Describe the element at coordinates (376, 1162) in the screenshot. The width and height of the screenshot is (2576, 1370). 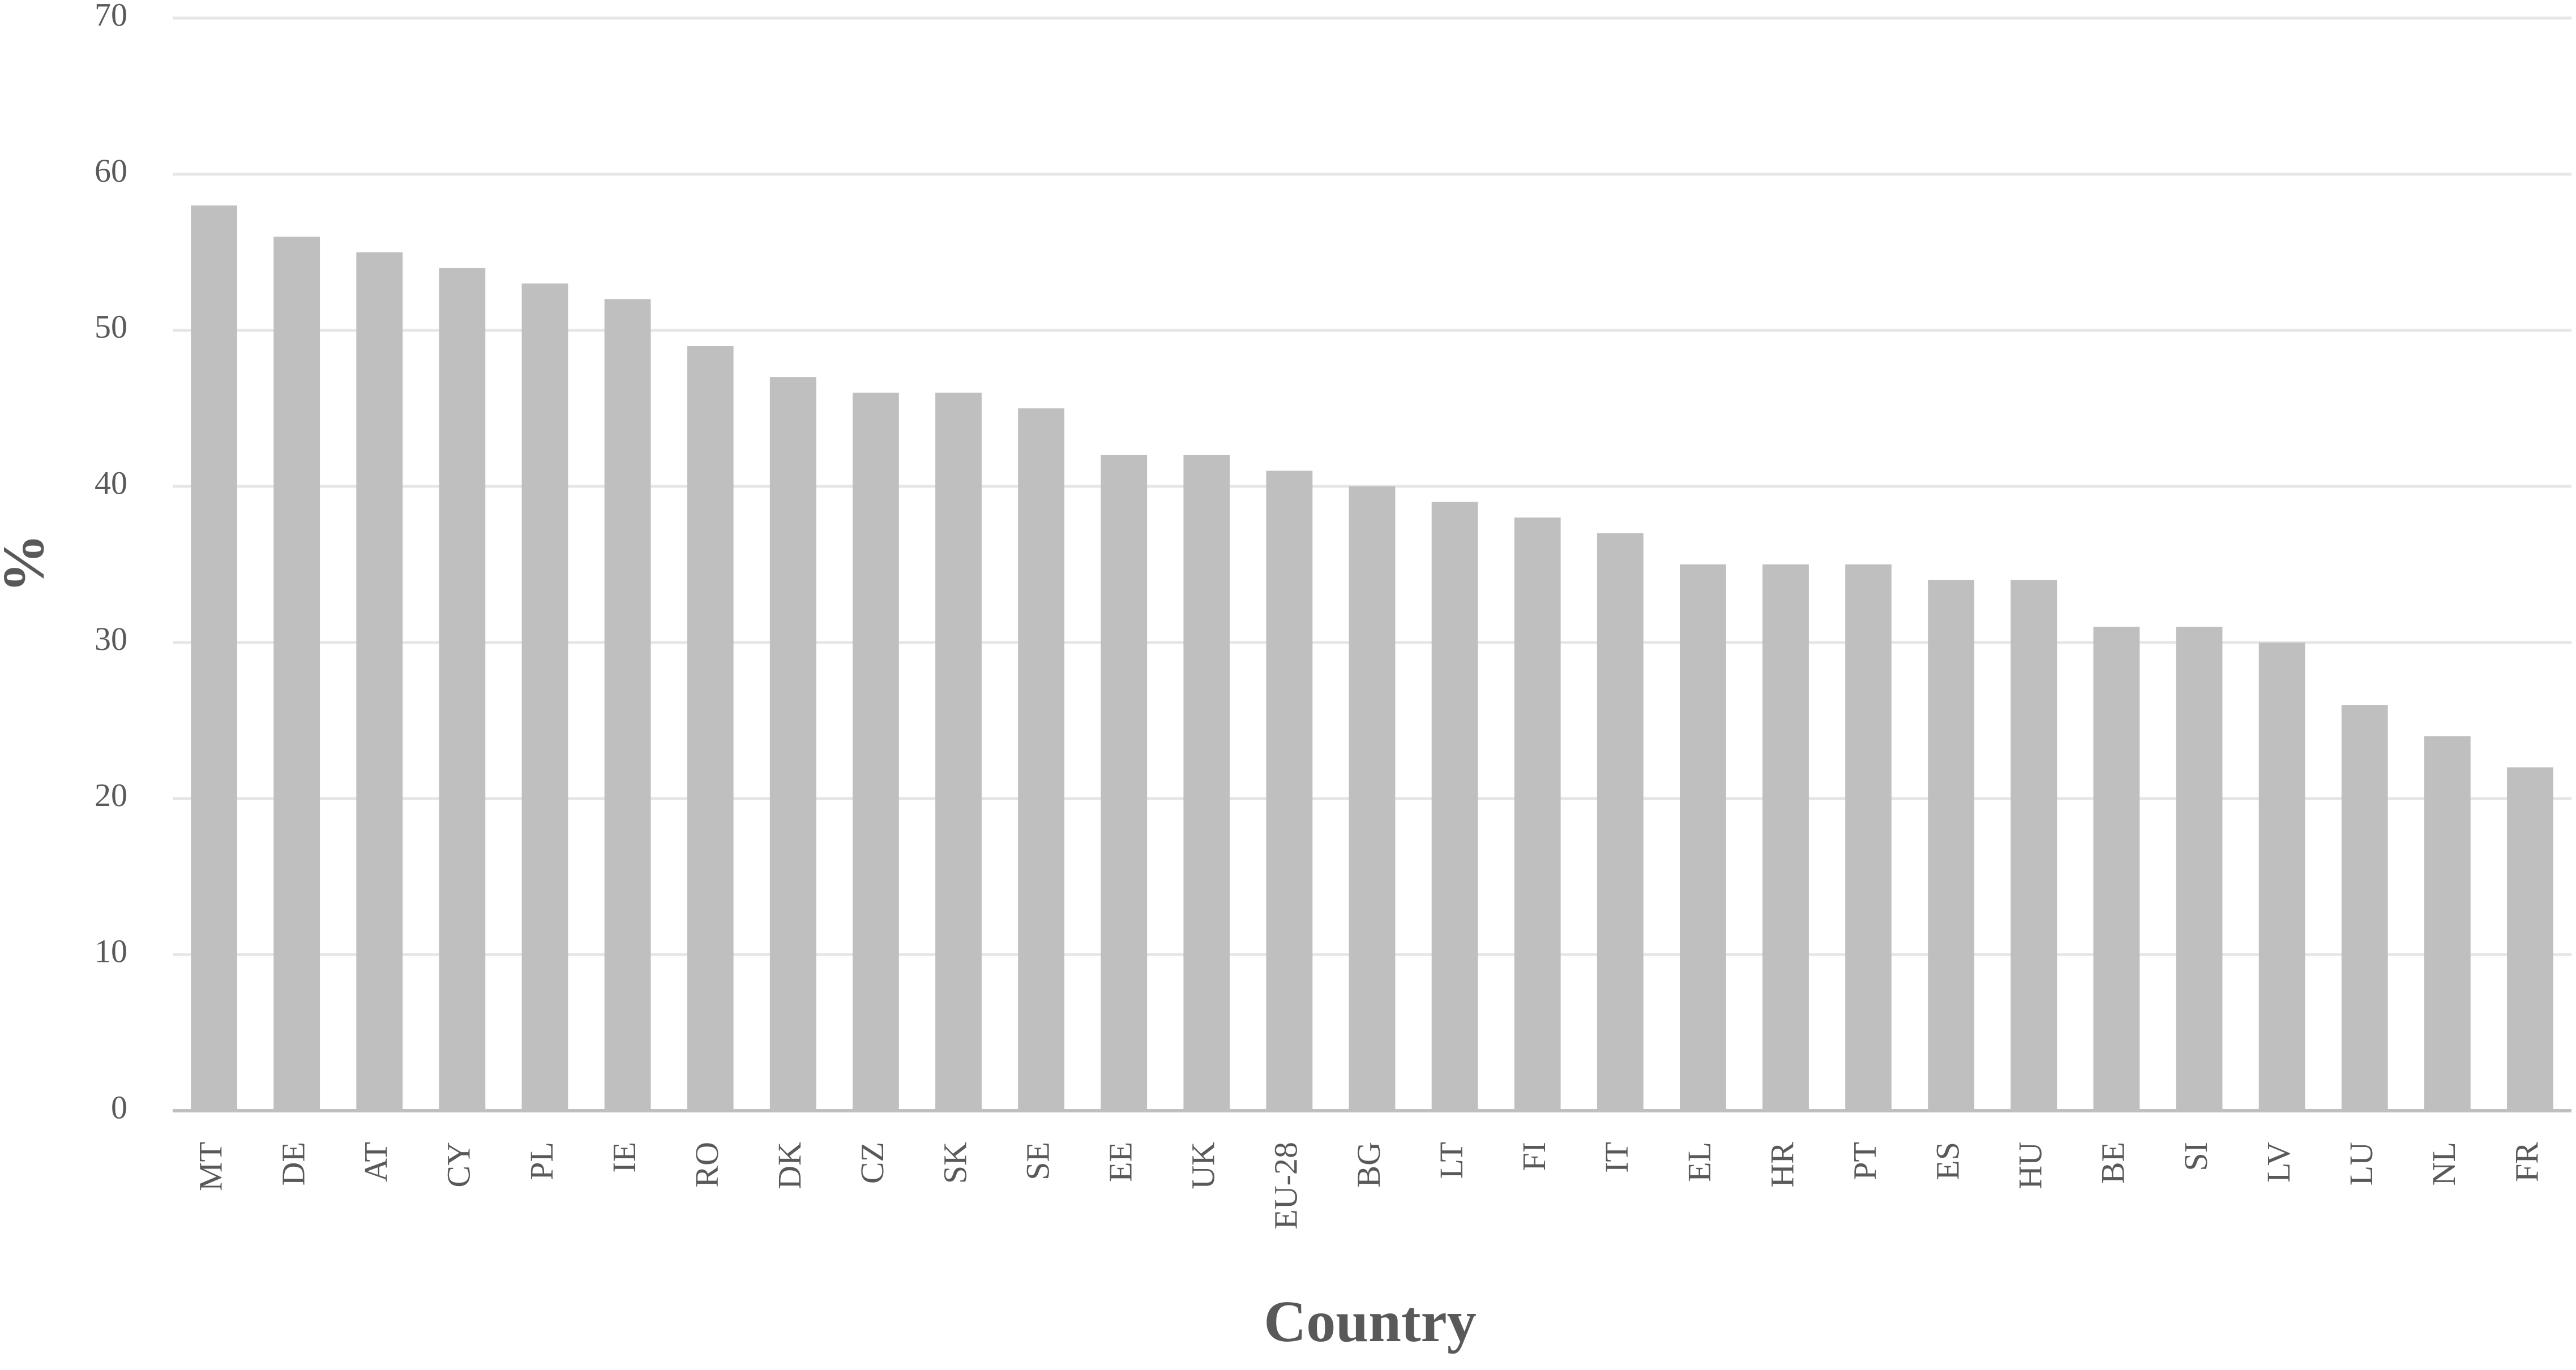
I see `x-tick-label: AT` at that location.